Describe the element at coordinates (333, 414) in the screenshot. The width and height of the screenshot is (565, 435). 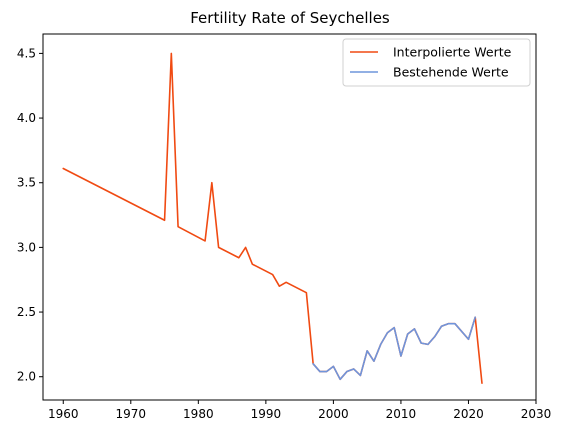
I see `x-tick-label: 2000` at that location.